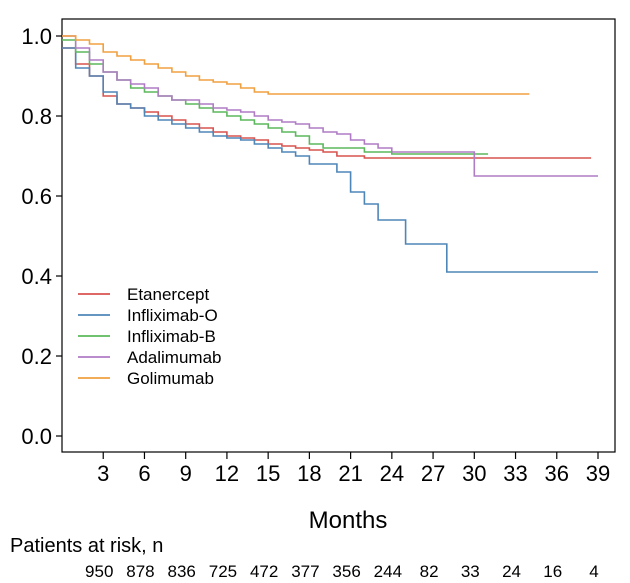 The image size is (630, 583). What do you see at coordinates (429, 571) in the screenshot?
I see `risk-table-value: 82` at bounding box center [429, 571].